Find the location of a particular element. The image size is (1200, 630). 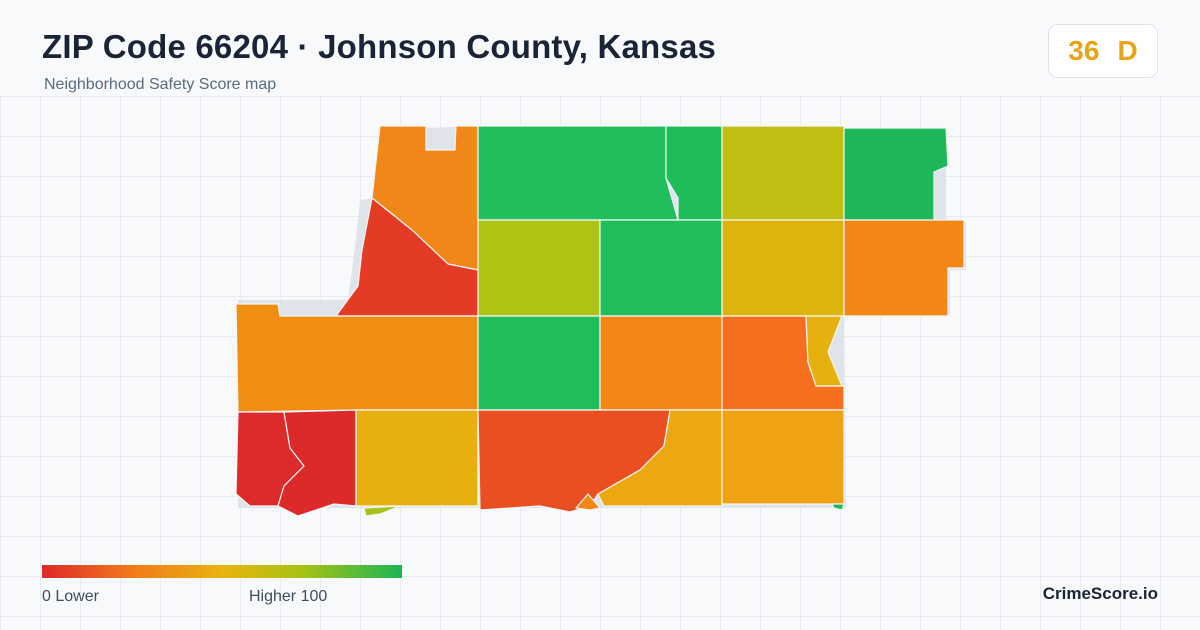

map-region-west-large is located at coordinates (357, 358).